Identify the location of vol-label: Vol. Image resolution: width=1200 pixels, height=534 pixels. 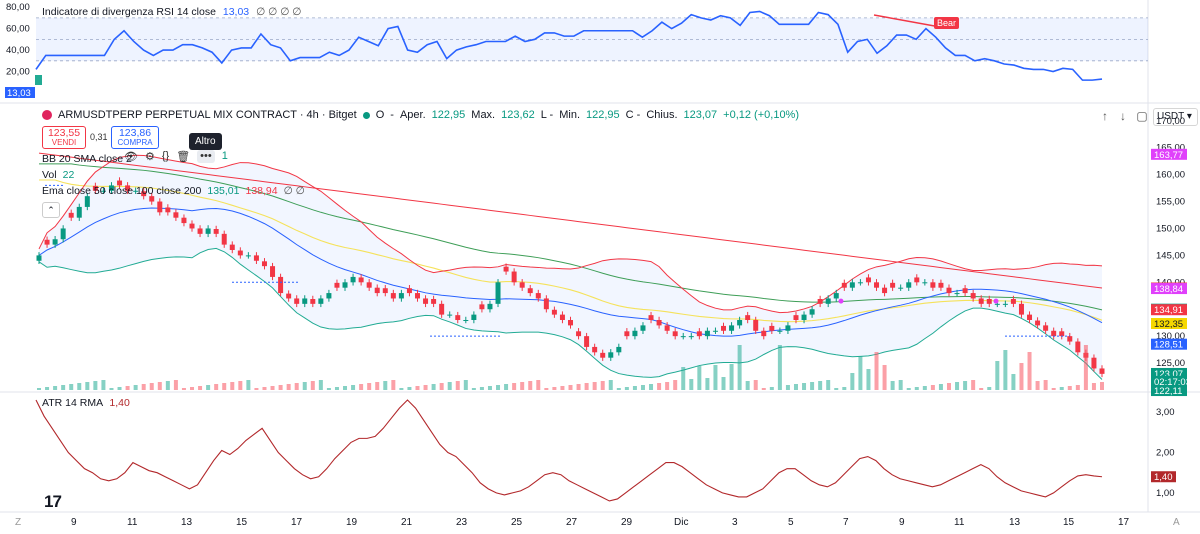
(49, 175).